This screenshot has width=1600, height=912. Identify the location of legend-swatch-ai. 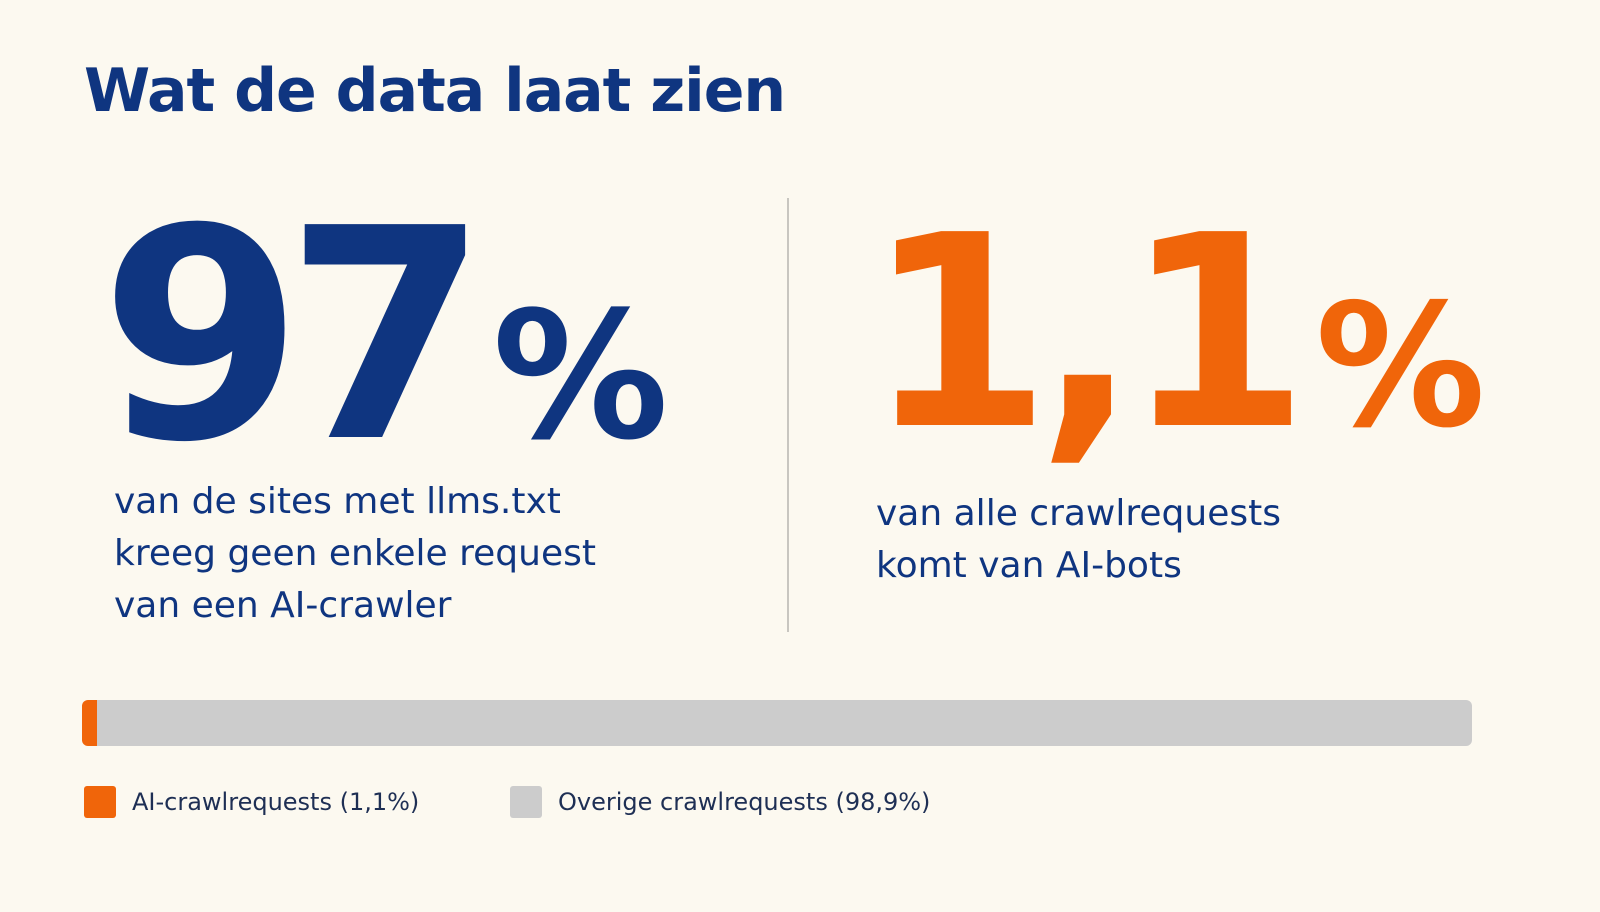
(100, 802).